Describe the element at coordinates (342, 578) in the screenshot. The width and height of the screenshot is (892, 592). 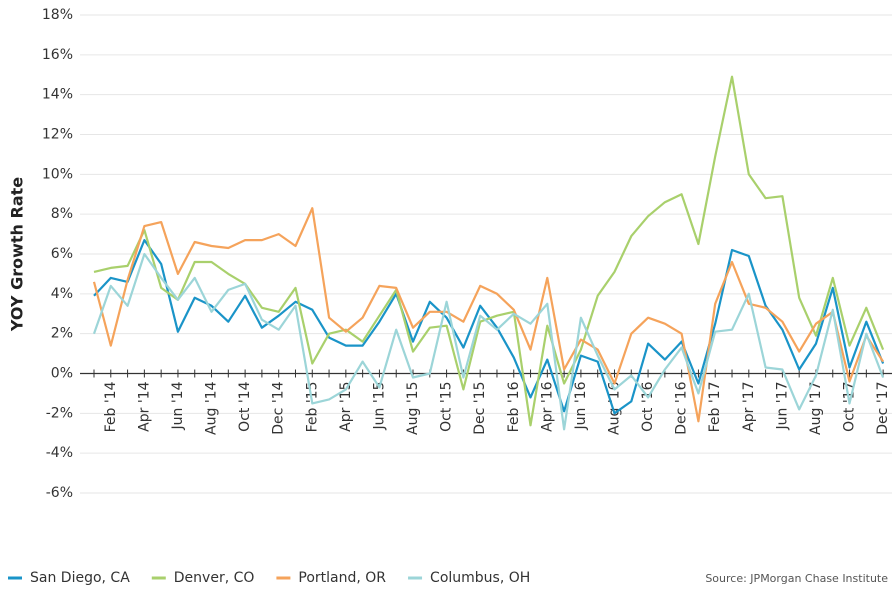
I see `legend-label: Portland, OR` at that location.